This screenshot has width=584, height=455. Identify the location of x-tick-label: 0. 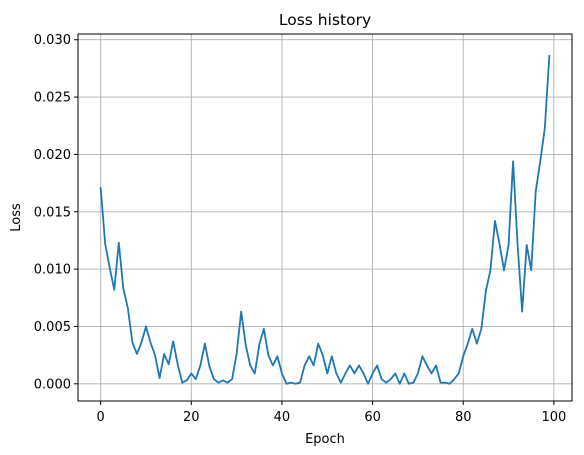
(101, 417).